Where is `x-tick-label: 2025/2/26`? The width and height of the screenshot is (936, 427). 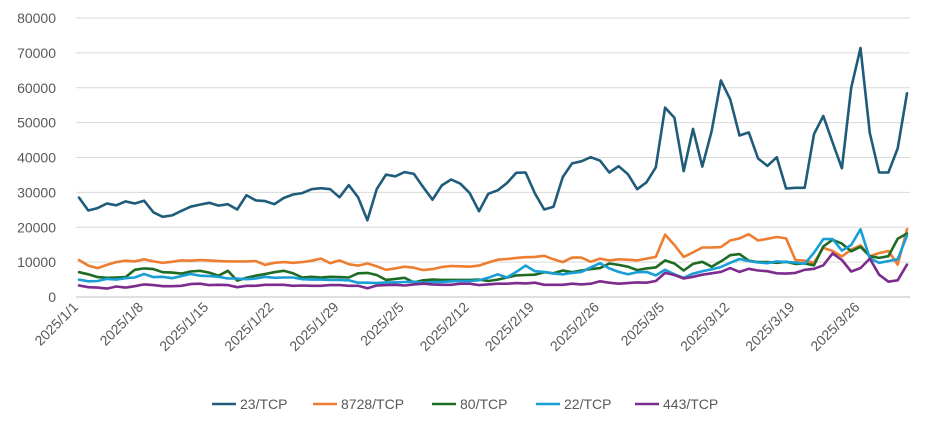
x-tick-label: 2025/2/26 is located at coordinates (575, 327).